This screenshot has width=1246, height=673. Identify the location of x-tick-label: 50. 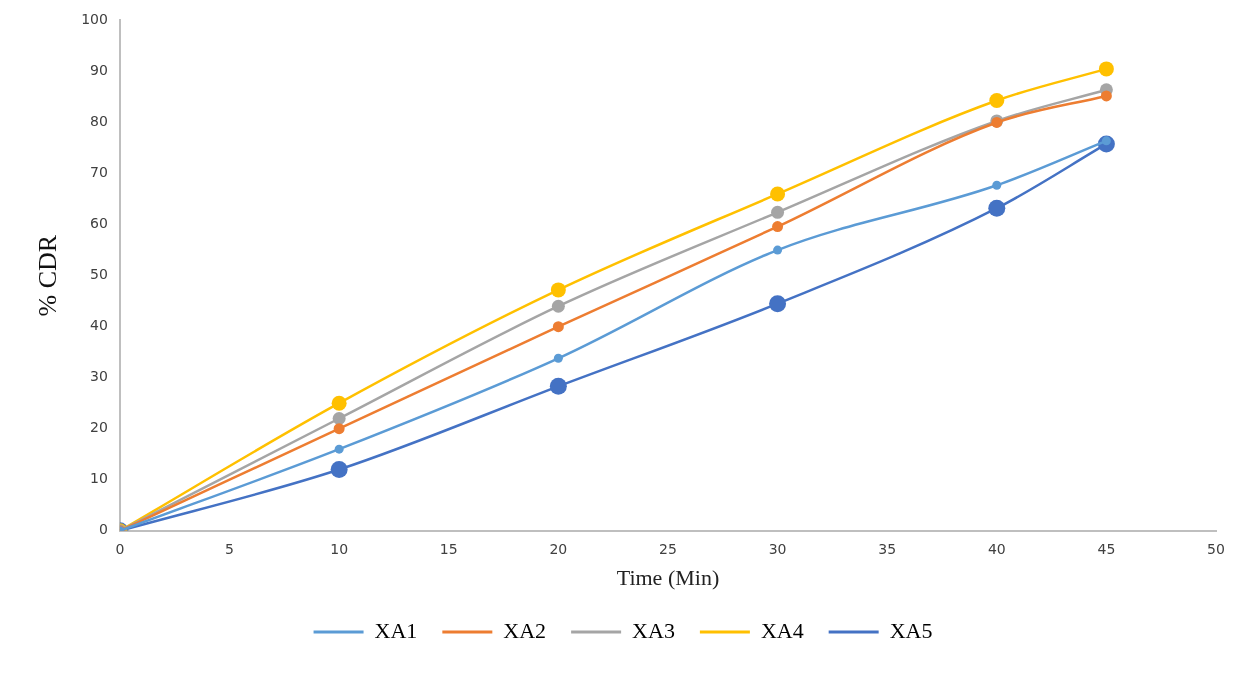
(1216, 548).